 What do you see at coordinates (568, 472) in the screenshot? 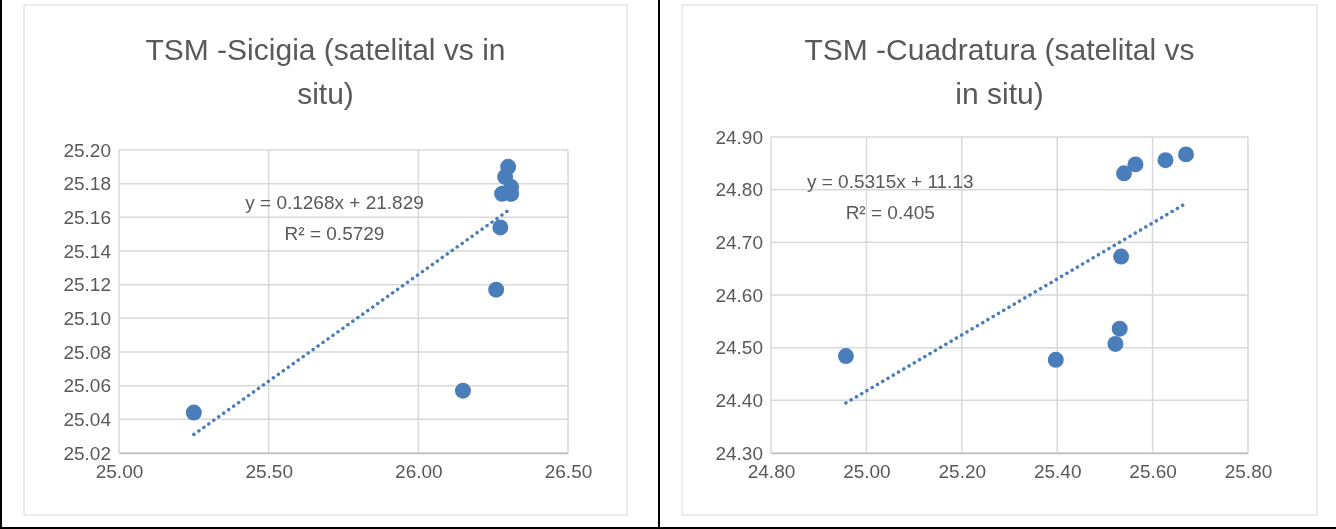
I see `x-tick-label: 26.50` at bounding box center [568, 472].